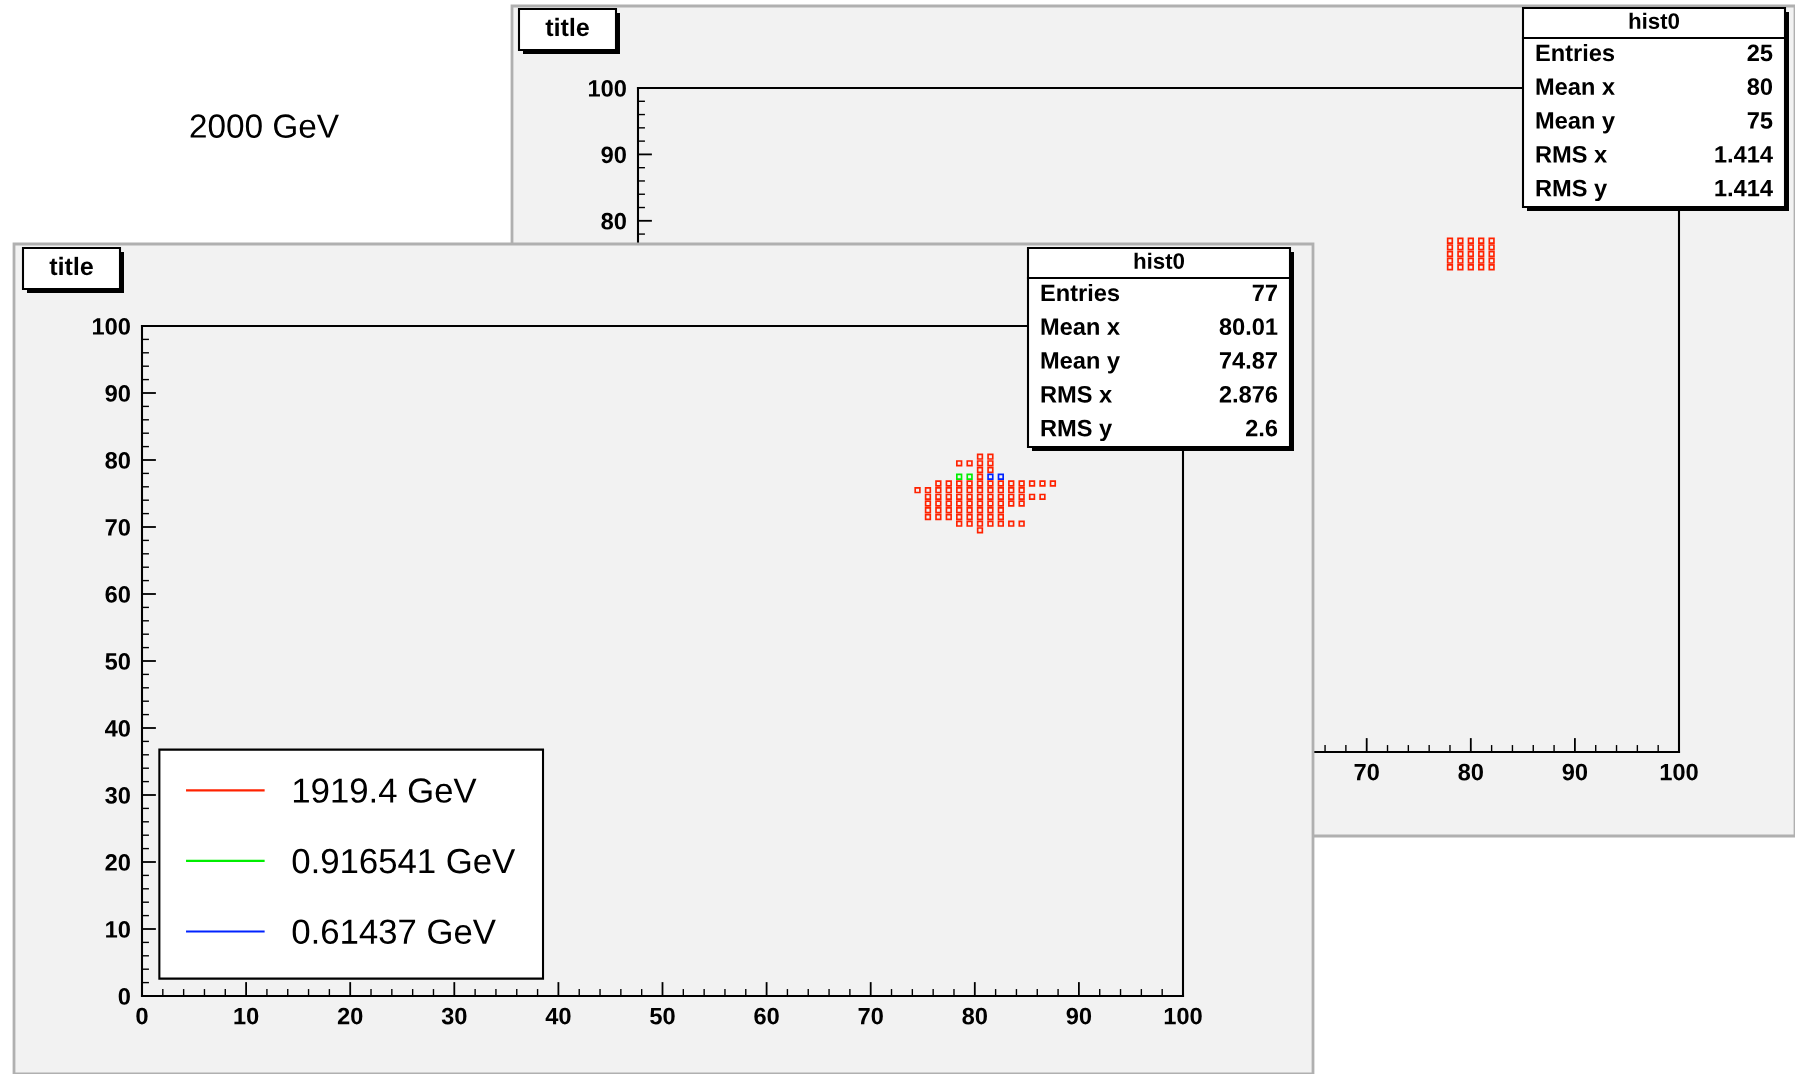  I want to click on text: Mean x 80.01, so click(1159, 327).